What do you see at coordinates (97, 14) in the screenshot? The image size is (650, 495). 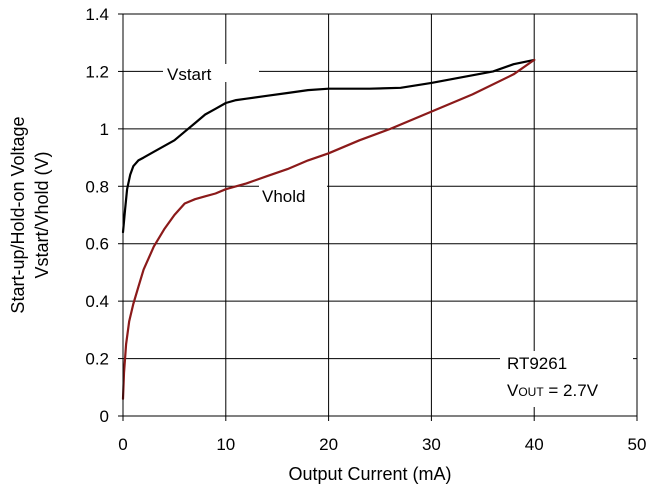 I see `y-tick-label: 1.4` at bounding box center [97, 14].